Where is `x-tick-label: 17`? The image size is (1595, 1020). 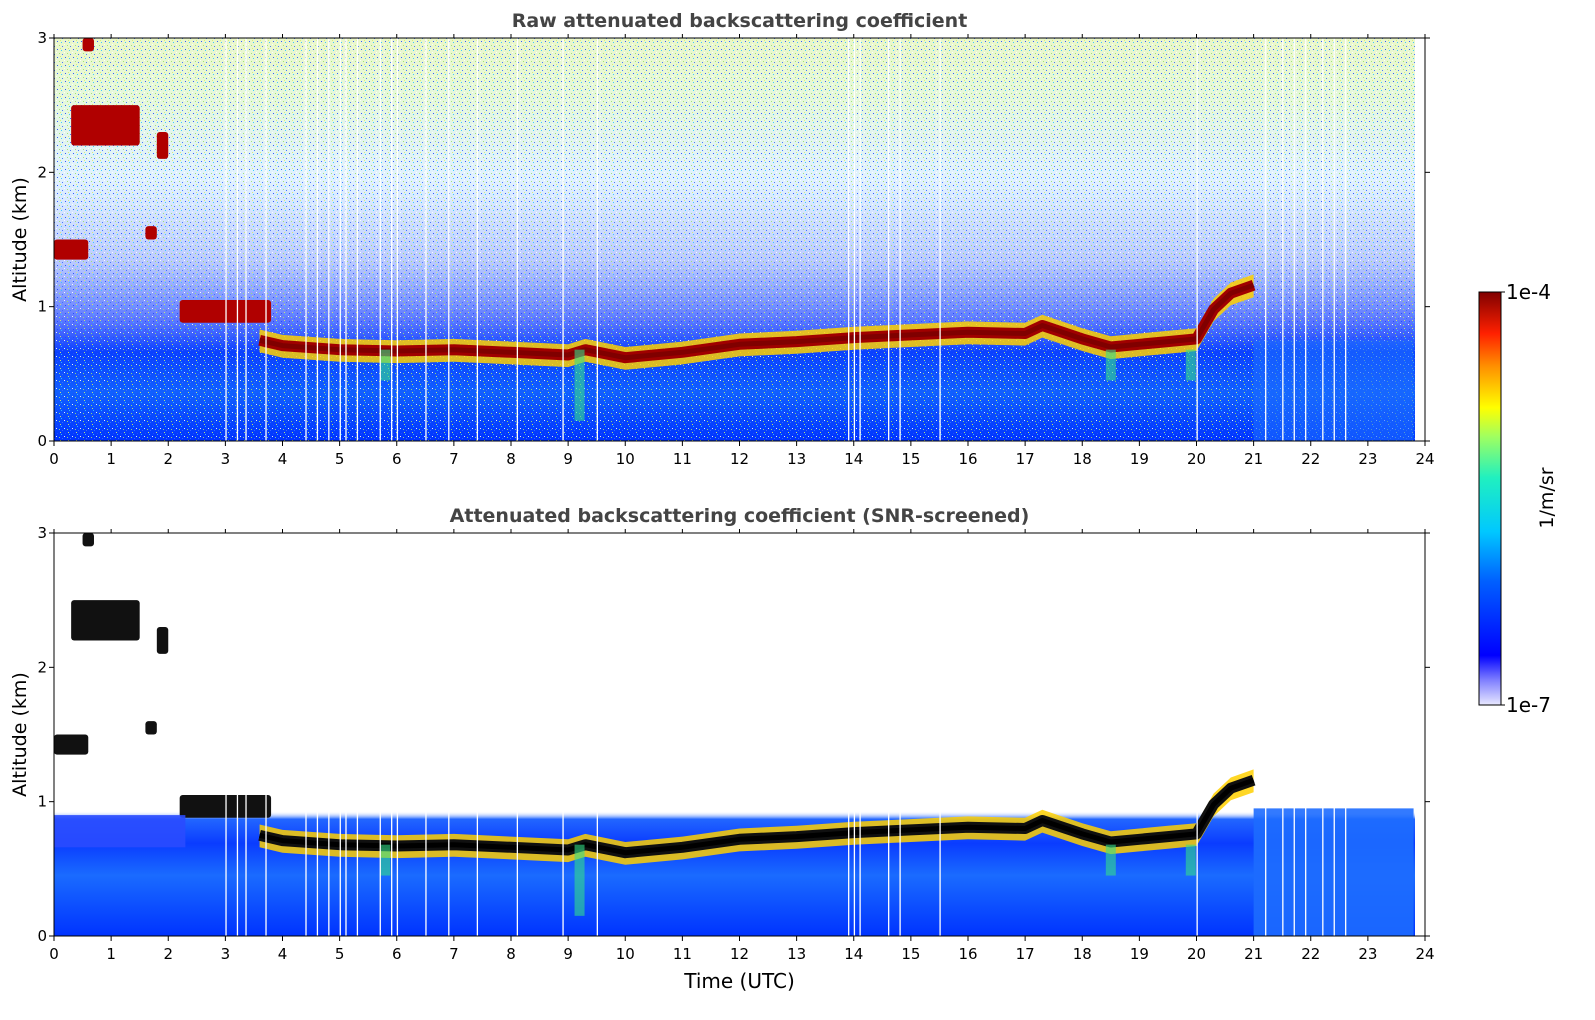
x-tick-label: 17 is located at coordinates (1025, 459).